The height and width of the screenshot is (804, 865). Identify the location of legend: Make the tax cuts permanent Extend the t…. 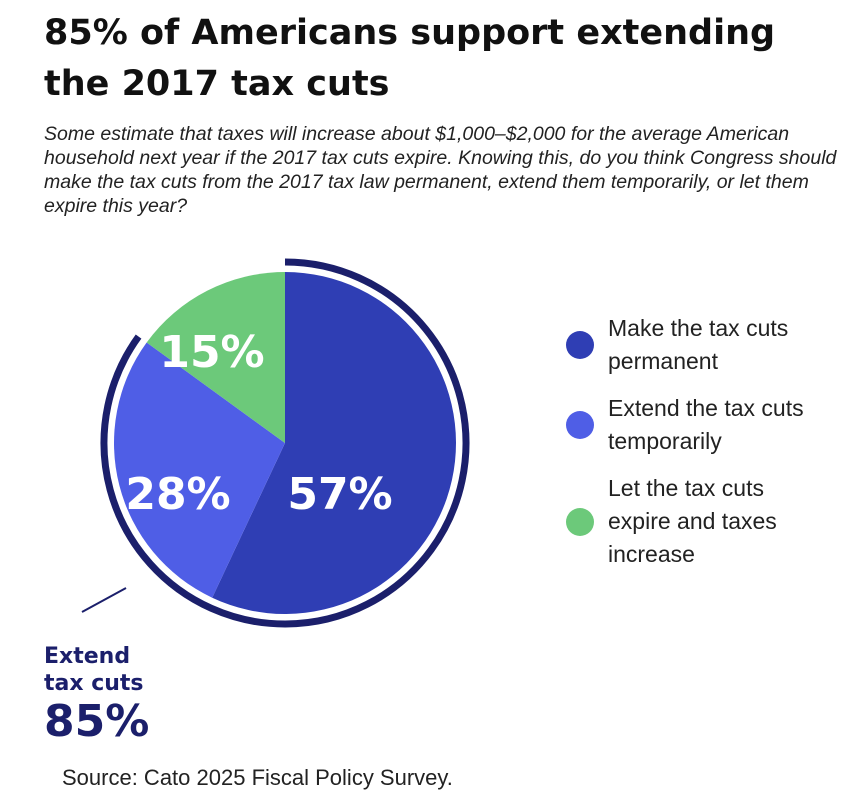
(711, 448).